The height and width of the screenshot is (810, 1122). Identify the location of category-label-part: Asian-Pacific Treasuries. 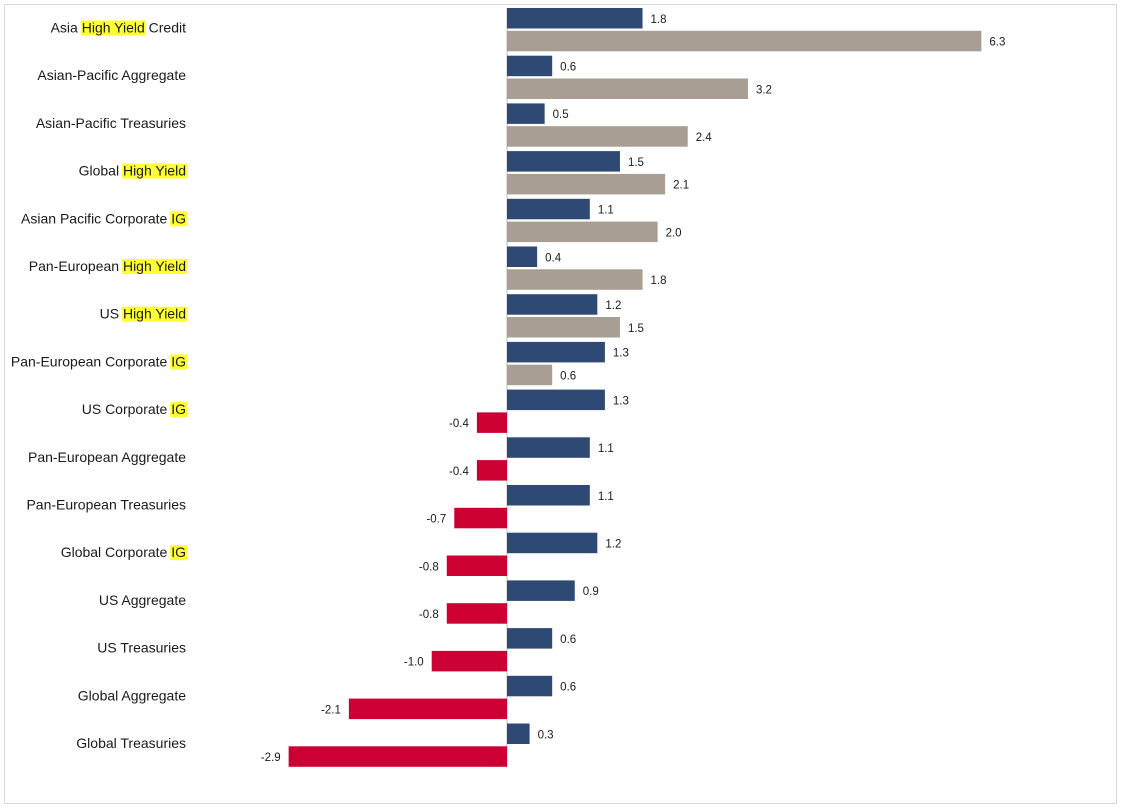
(111, 123).